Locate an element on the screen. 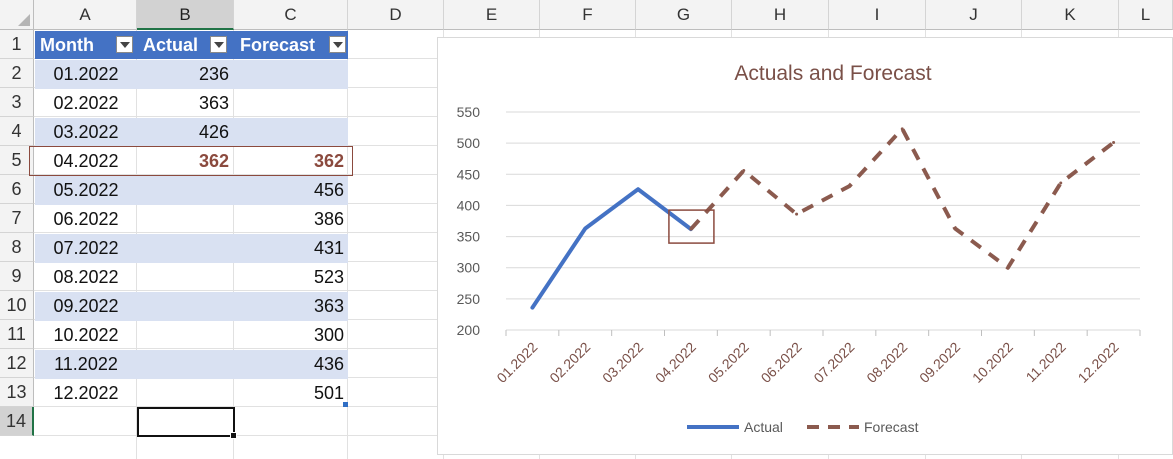  chart-title: Actuals and Forecast is located at coordinates (832, 73).